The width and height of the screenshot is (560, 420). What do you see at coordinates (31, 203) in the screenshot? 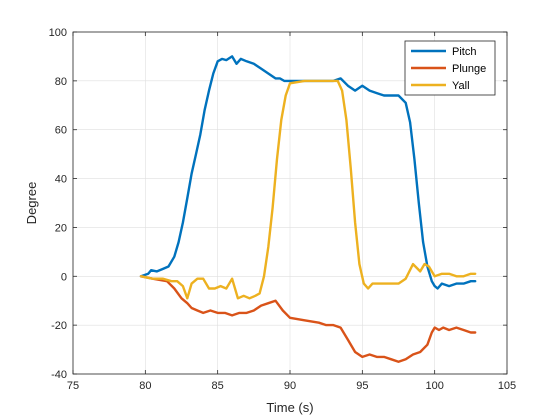
I see `y-axis-label: Degree` at bounding box center [31, 203].